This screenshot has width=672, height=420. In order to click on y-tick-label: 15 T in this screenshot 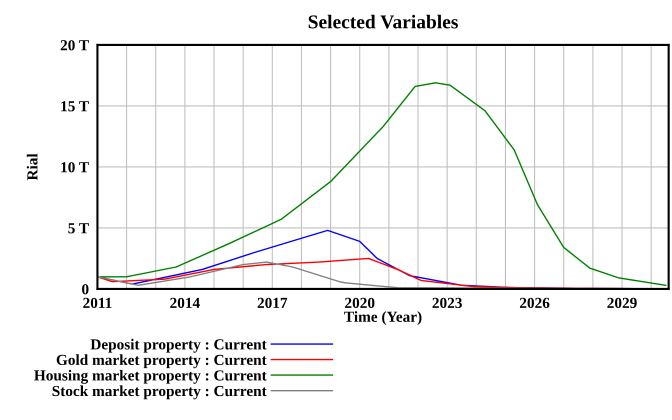, I will do `click(75, 106)`.